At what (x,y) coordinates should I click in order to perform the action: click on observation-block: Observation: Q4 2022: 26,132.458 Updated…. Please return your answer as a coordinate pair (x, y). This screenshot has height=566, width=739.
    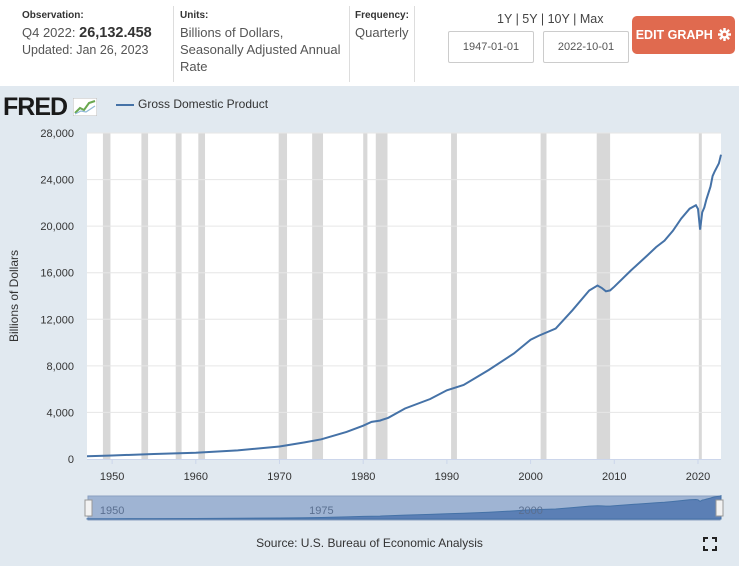
    Looking at the image, I should click on (97, 44).